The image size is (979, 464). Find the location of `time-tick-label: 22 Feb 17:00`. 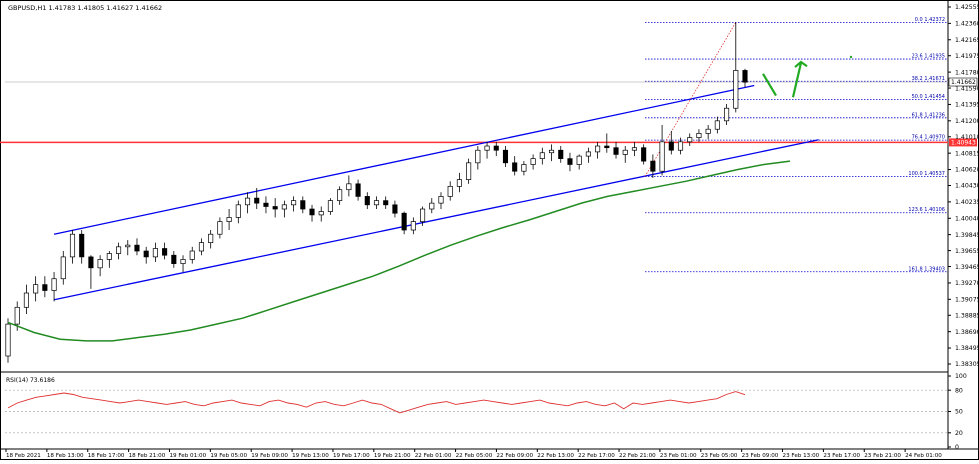

time-tick-label: 22 Feb 17:00 is located at coordinates (596, 456).